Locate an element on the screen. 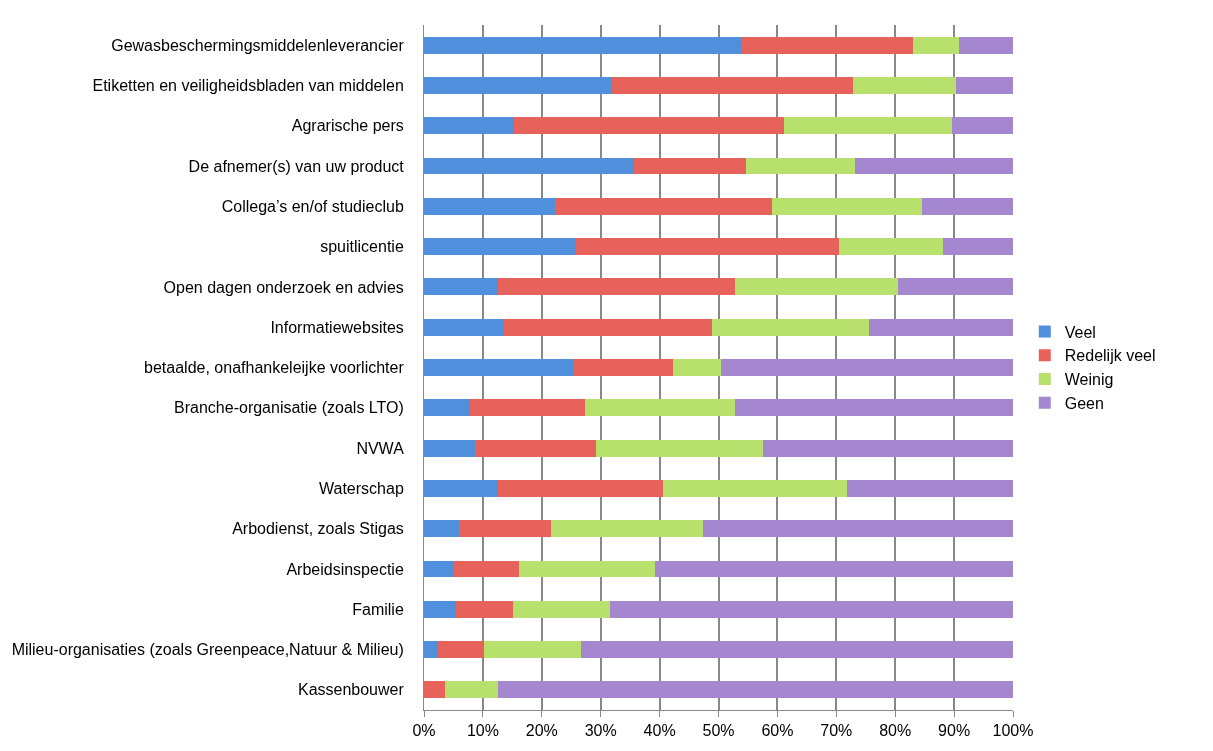 The height and width of the screenshot is (751, 1213). x-tick-label: 10% is located at coordinates (482, 731).